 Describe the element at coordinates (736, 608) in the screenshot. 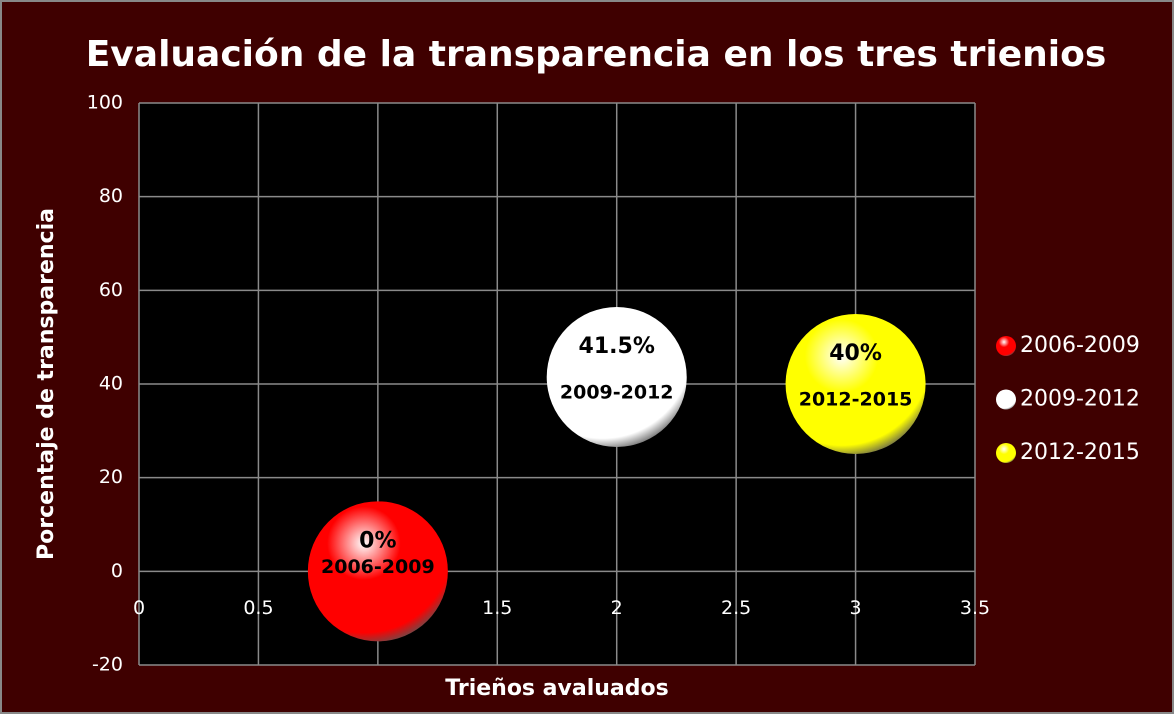

I see `x-tick-label: 2.5` at that location.